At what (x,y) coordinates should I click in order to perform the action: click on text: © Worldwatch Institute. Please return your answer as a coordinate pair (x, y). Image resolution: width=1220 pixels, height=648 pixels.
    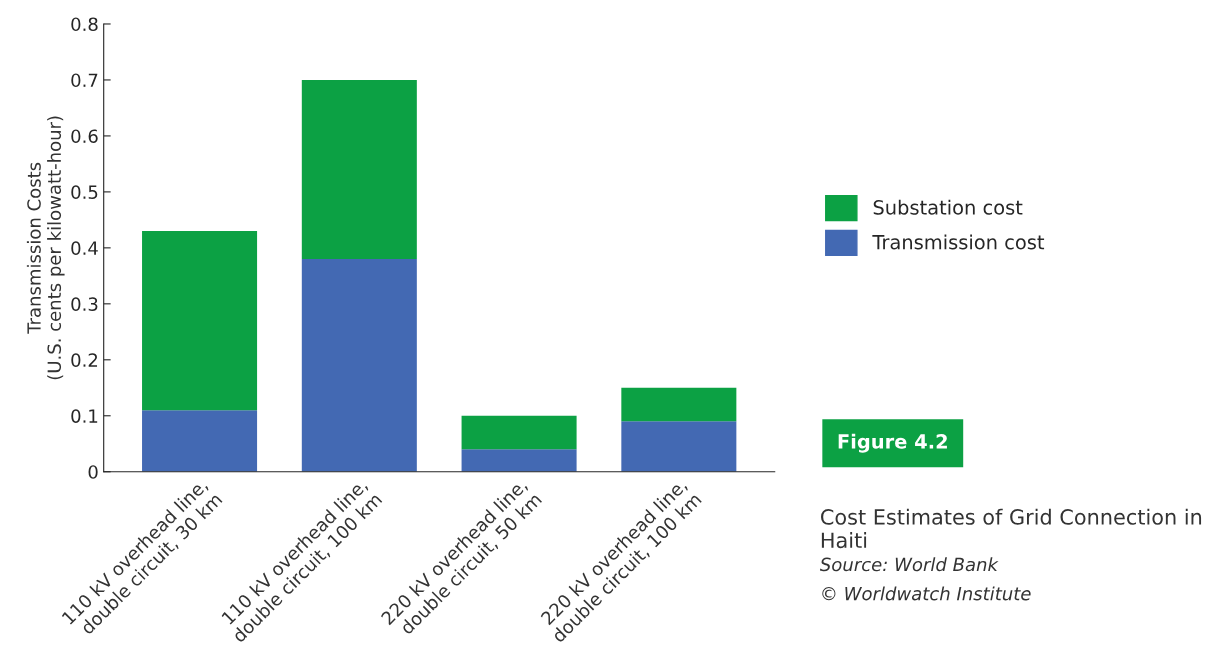
    Looking at the image, I should click on (926, 593).